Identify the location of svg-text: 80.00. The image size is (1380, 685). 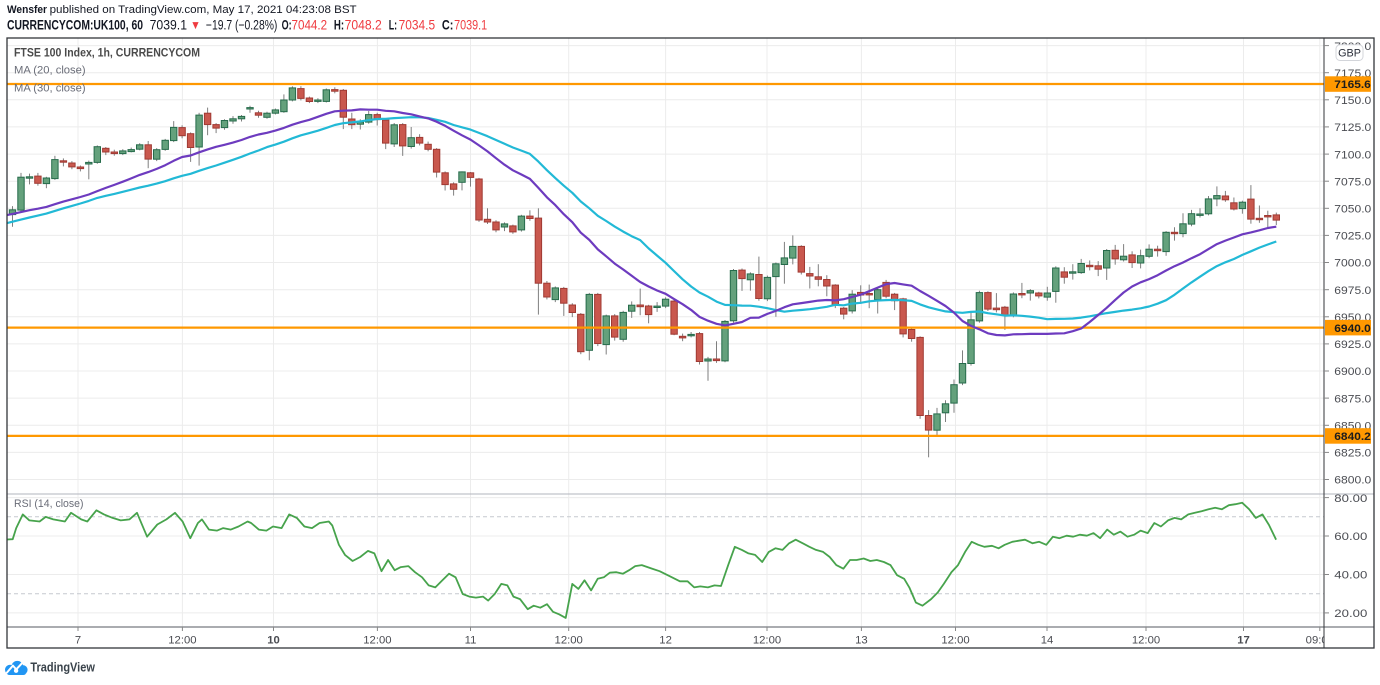
(1350, 499).